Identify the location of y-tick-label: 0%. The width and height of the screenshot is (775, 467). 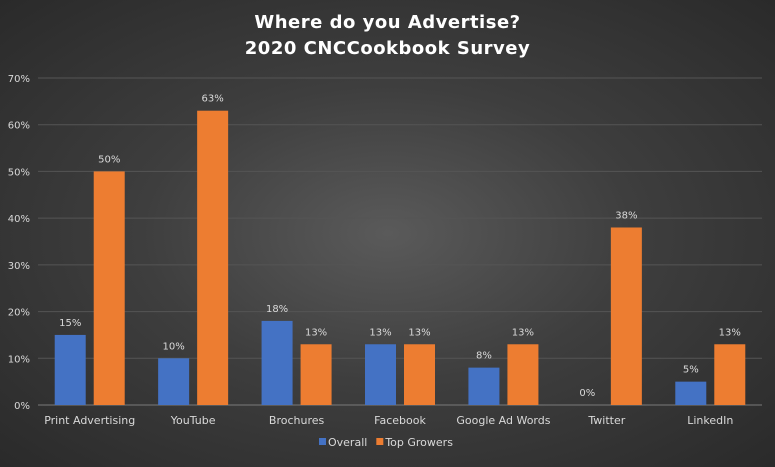
(22, 406).